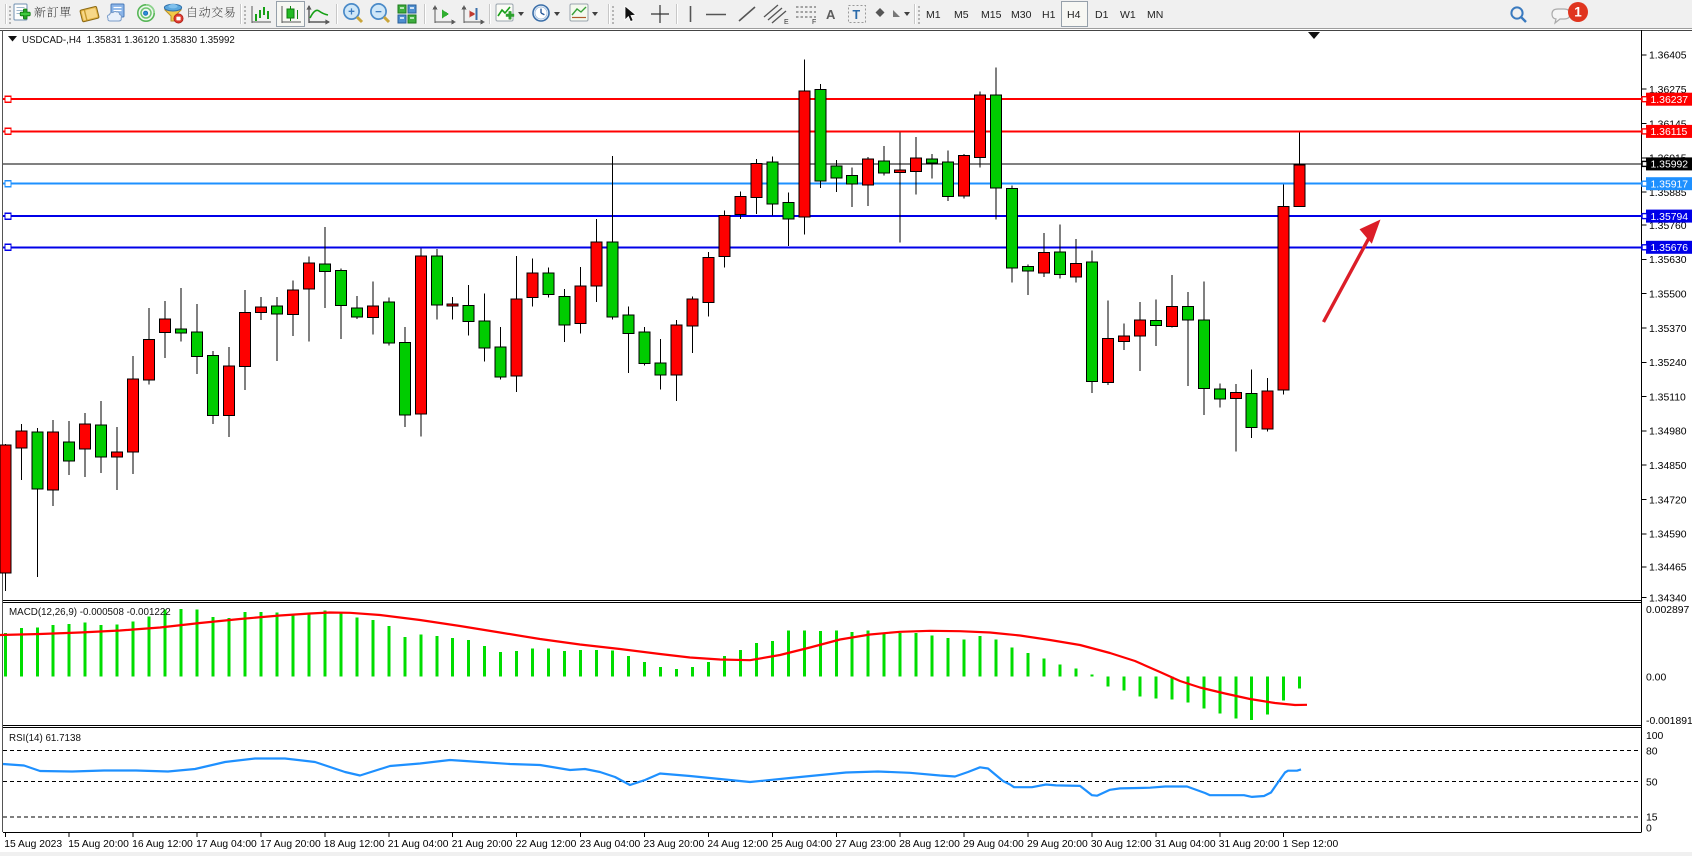 Image resolution: width=1692 pixels, height=856 pixels. What do you see at coordinates (993, 844) in the screenshot?
I see `svg-text: 29 Aug 04:00` at bounding box center [993, 844].